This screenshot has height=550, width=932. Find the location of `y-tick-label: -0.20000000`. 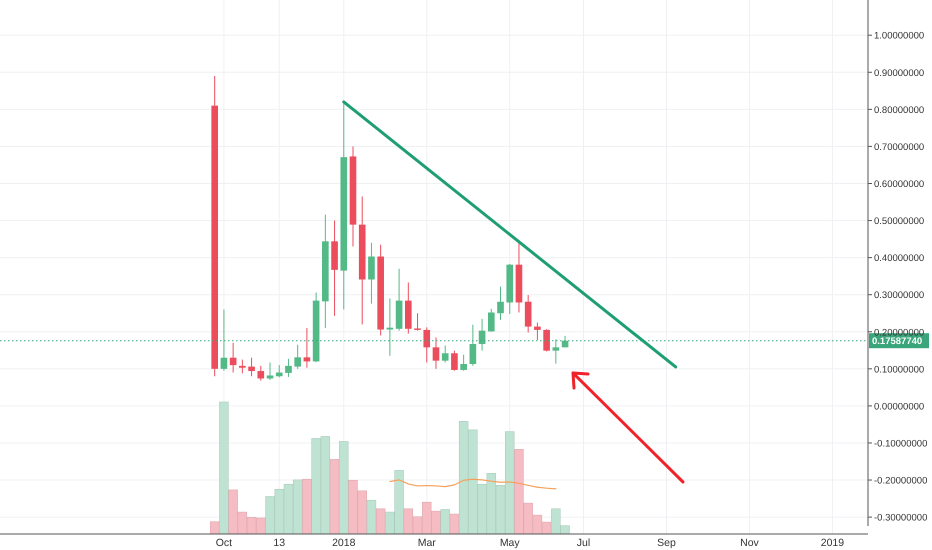

y-tick-label: -0.20000000 is located at coordinates (901, 481).